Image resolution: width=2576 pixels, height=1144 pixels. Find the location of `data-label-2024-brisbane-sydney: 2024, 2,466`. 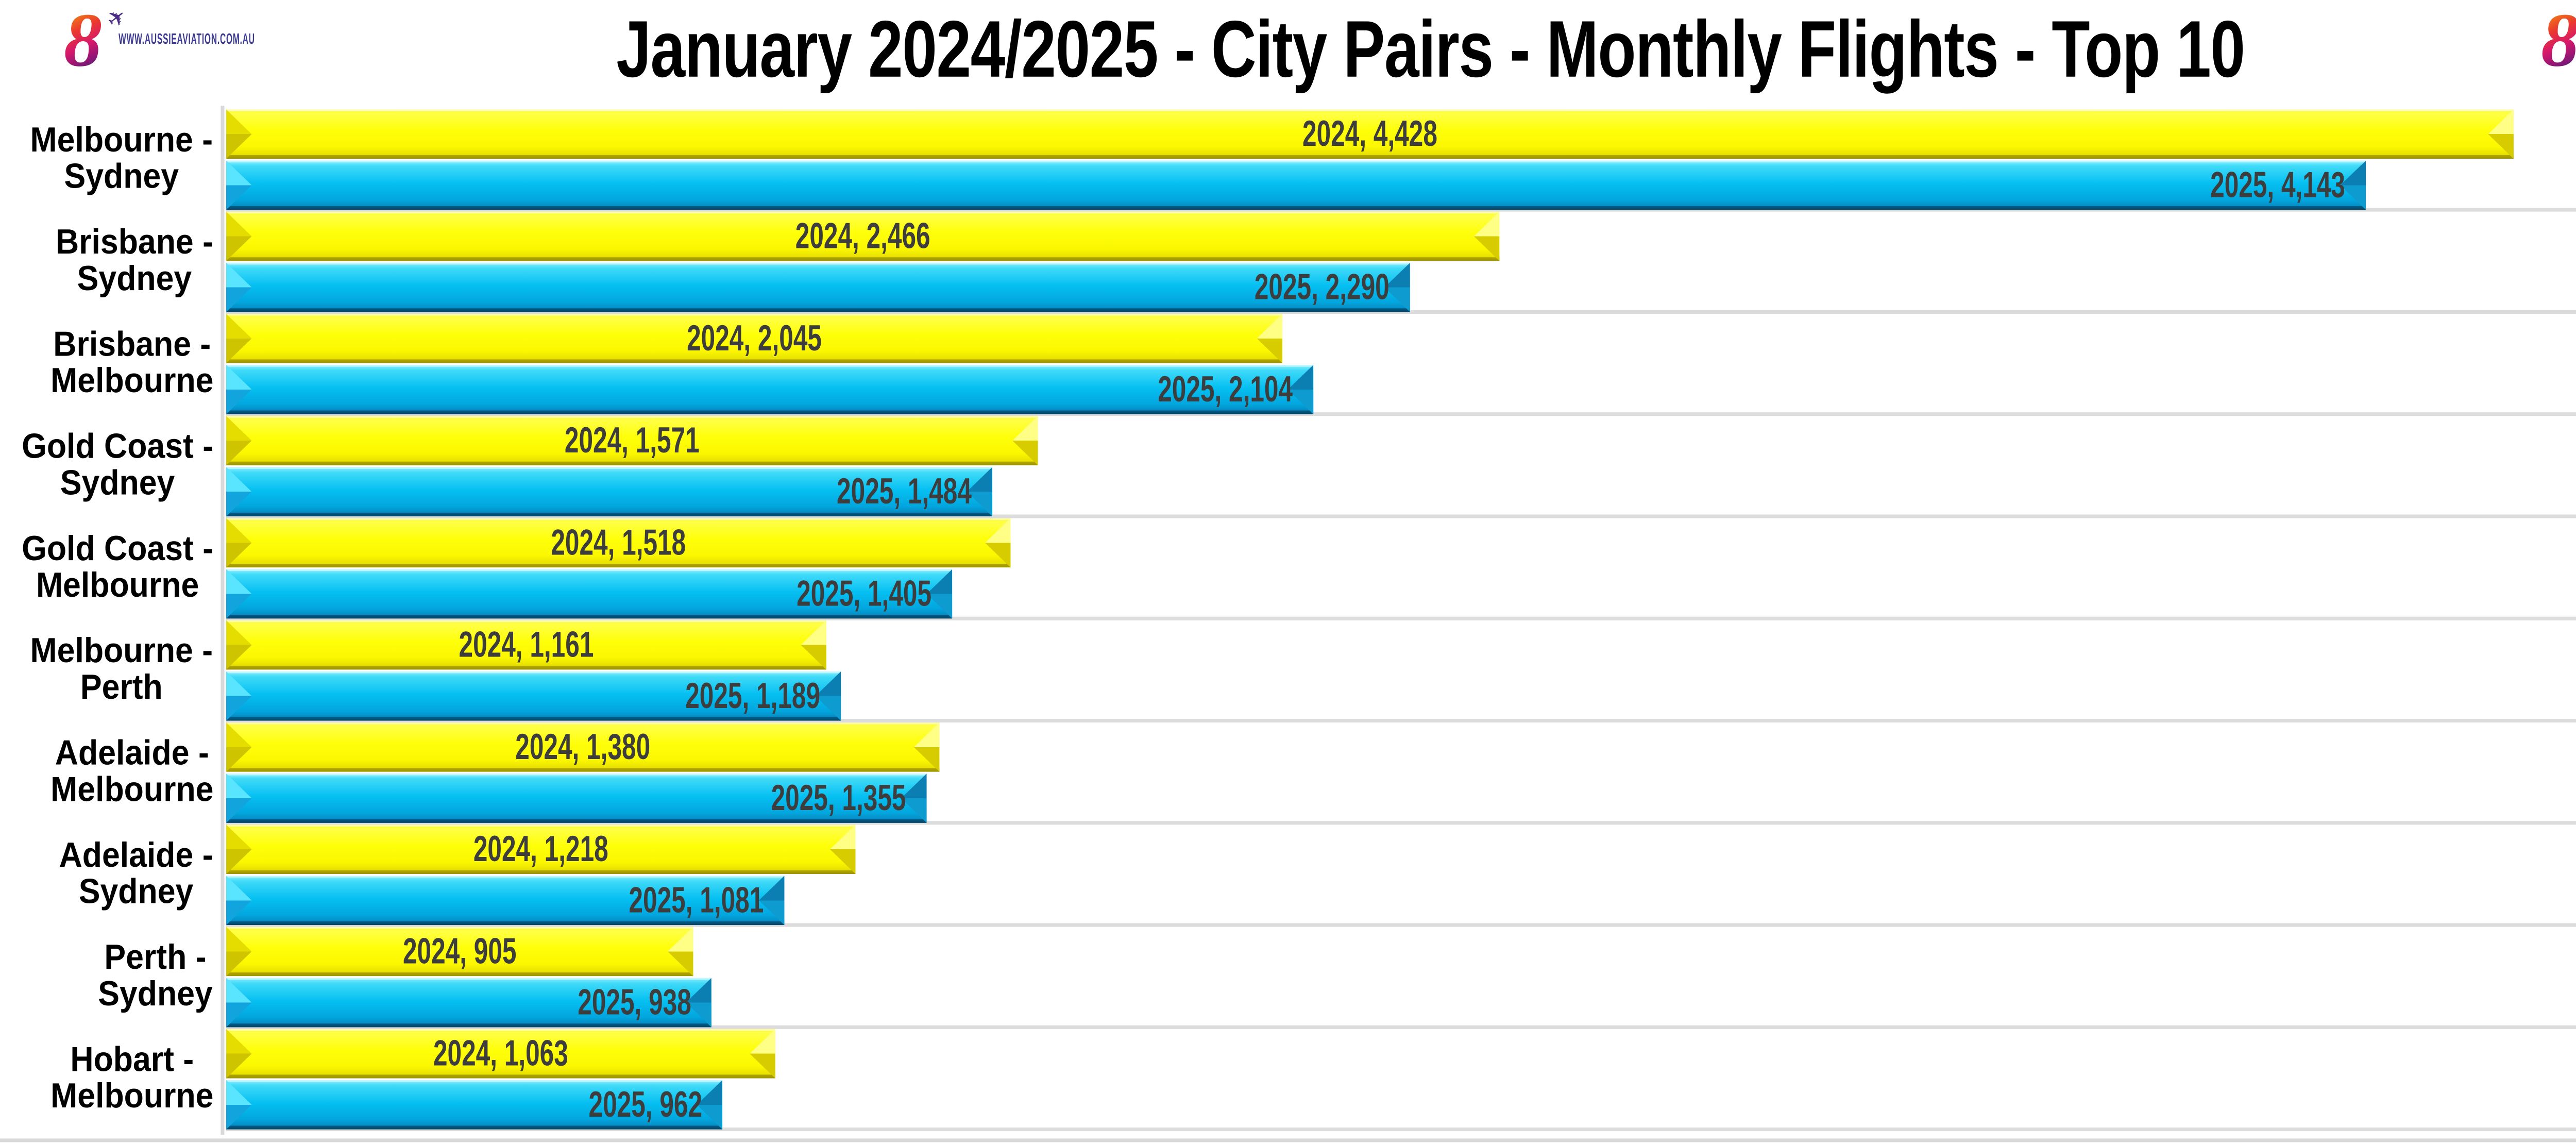

data-label-2024-brisbane-sydney: 2024, 2,466 is located at coordinates (862, 237).